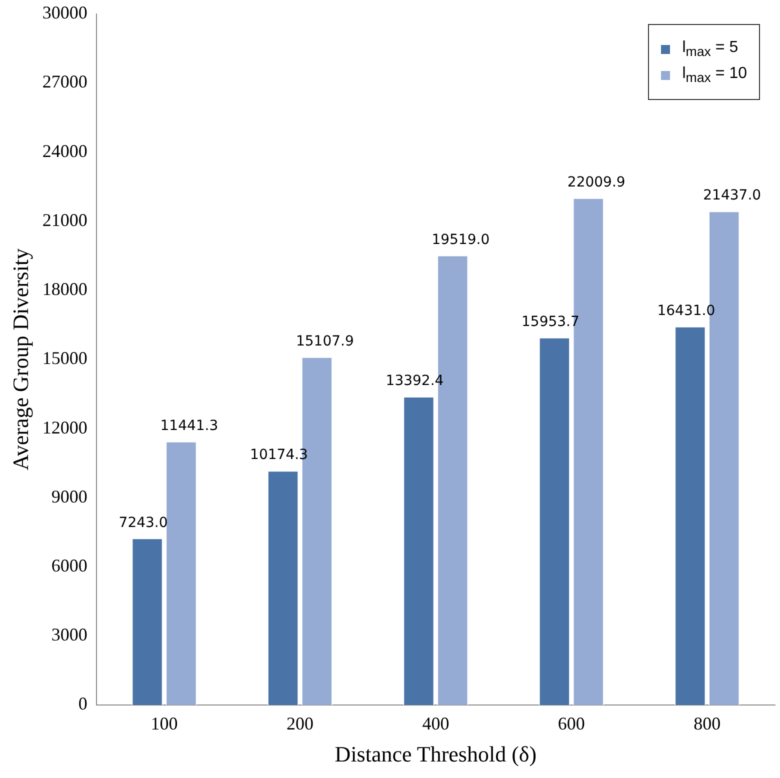 This screenshot has height=778, width=780. Describe the element at coordinates (65, 12) in the screenshot. I see `y-tick-label: 30000` at that location.